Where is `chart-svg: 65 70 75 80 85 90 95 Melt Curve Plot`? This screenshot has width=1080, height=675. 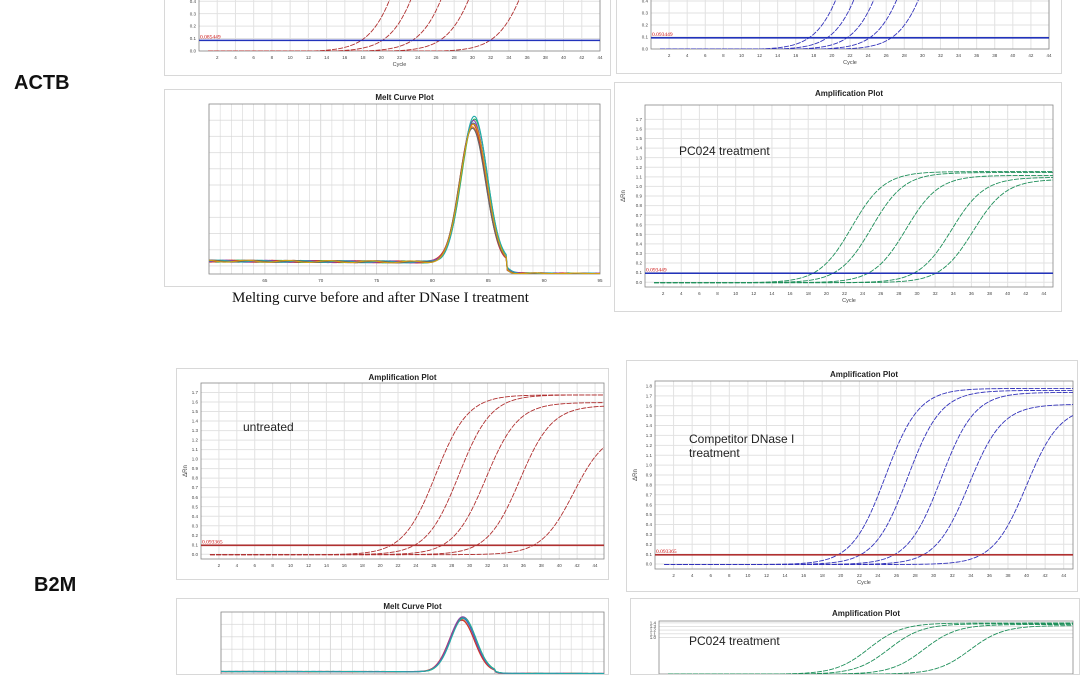 chart-svg: 65 70 75 80 85 90 95 Melt Curve Plot is located at coordinates (405, 188).